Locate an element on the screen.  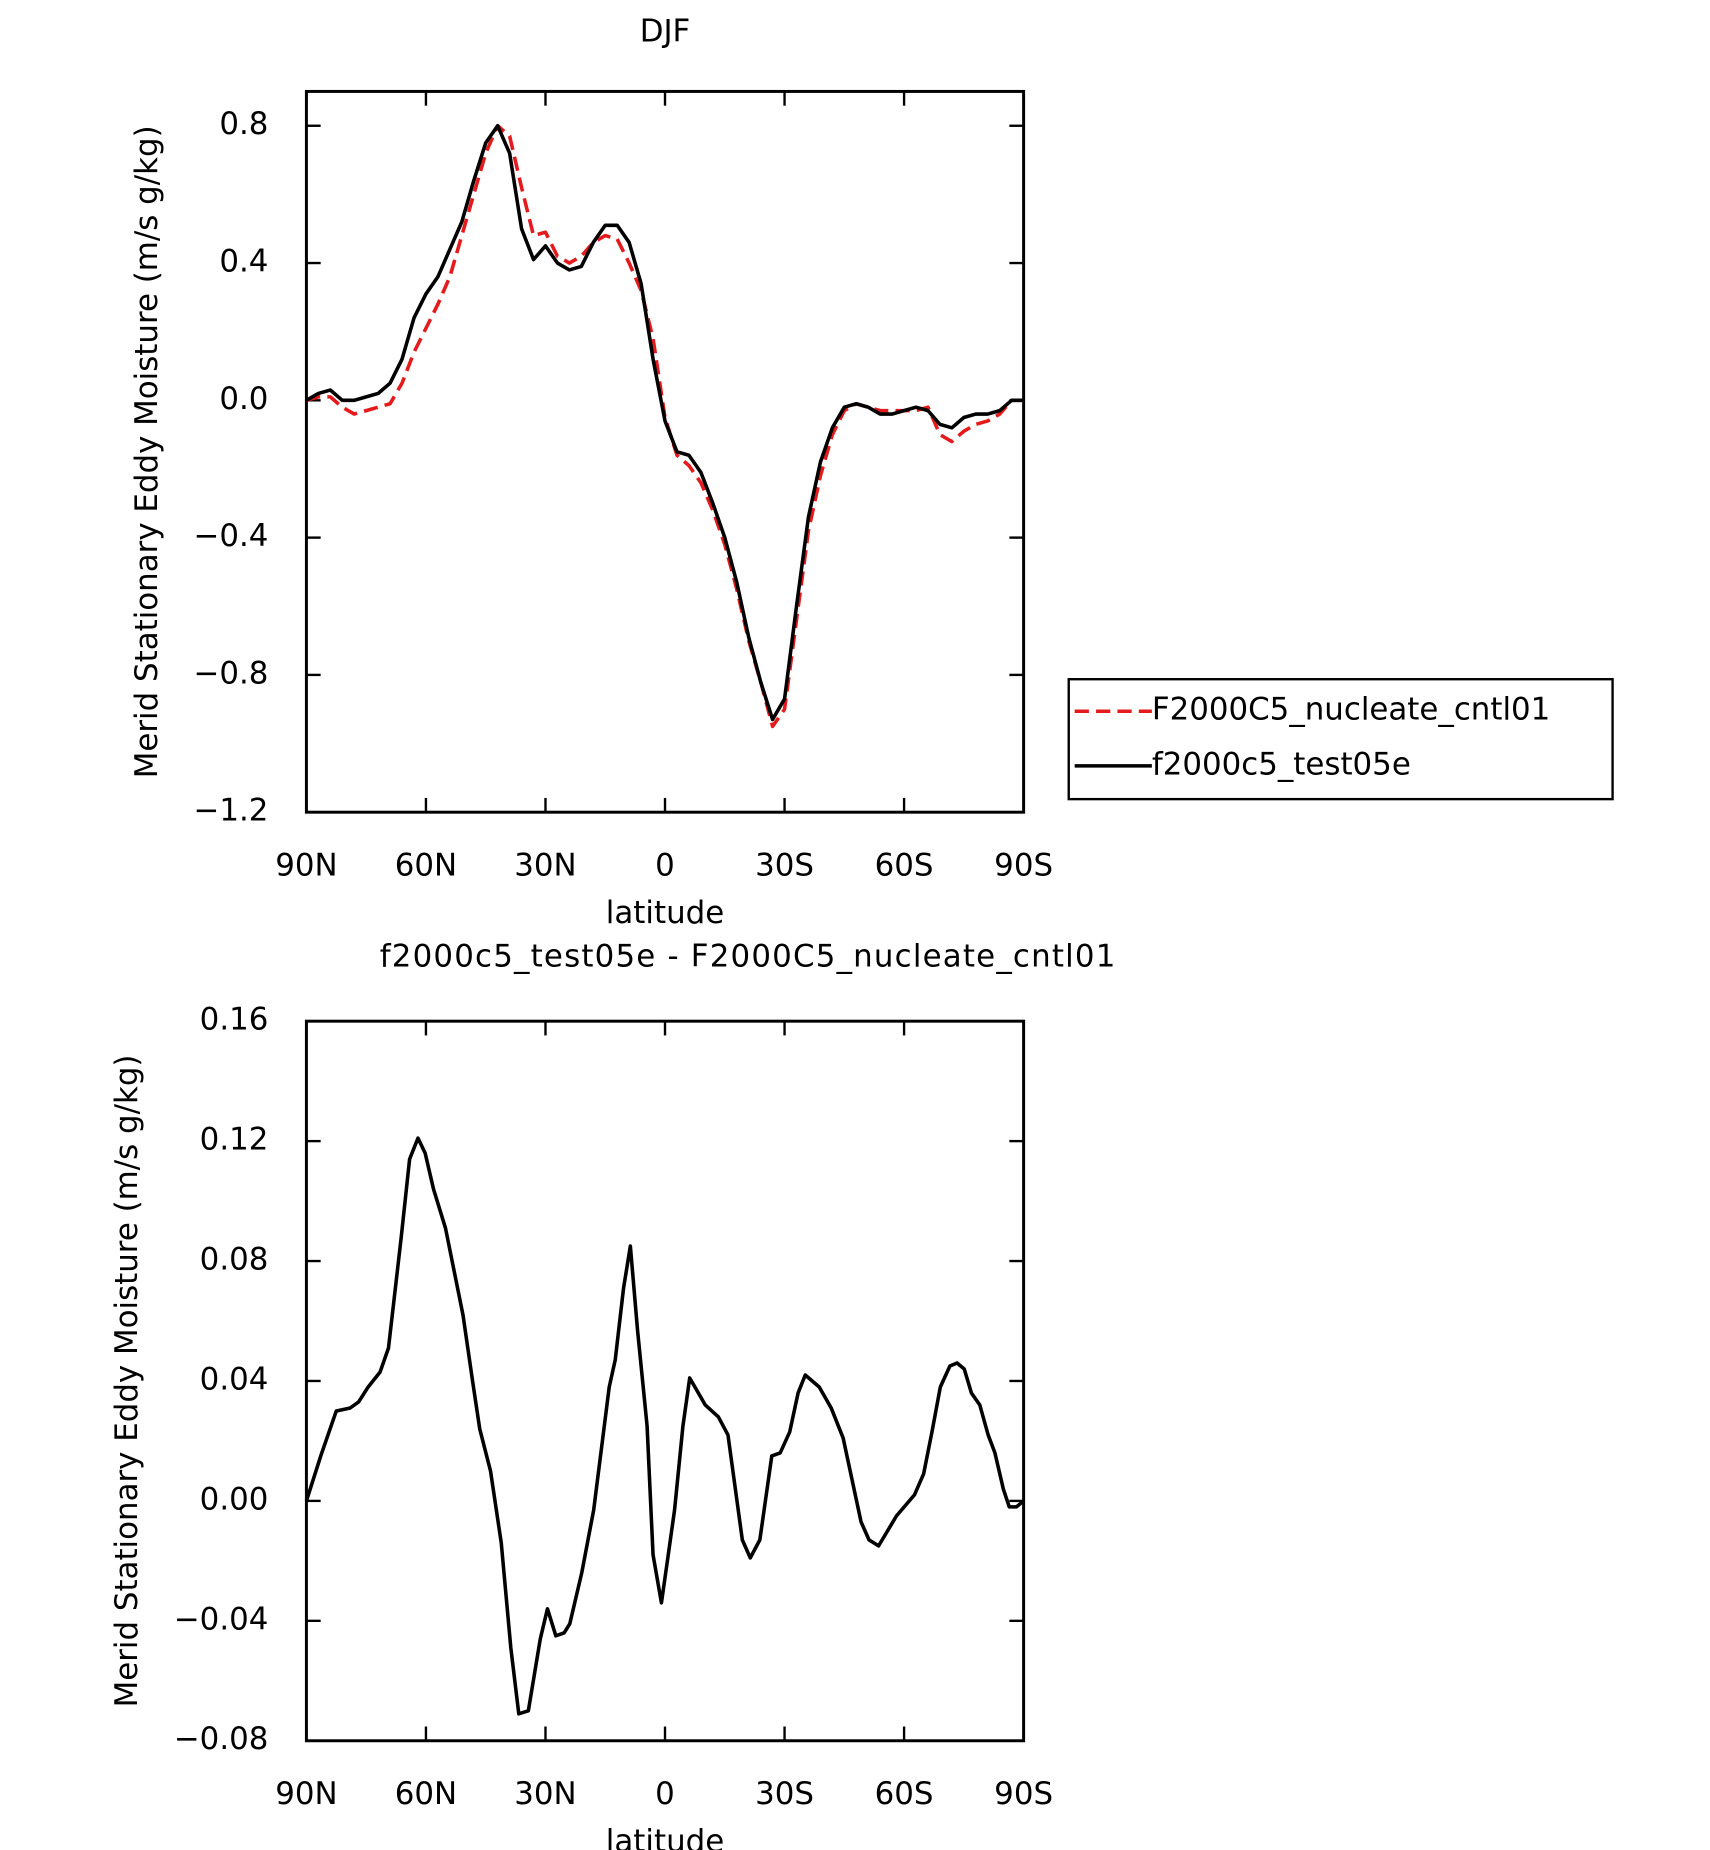
chart-title: DJF is located at coordinates (665, 32).